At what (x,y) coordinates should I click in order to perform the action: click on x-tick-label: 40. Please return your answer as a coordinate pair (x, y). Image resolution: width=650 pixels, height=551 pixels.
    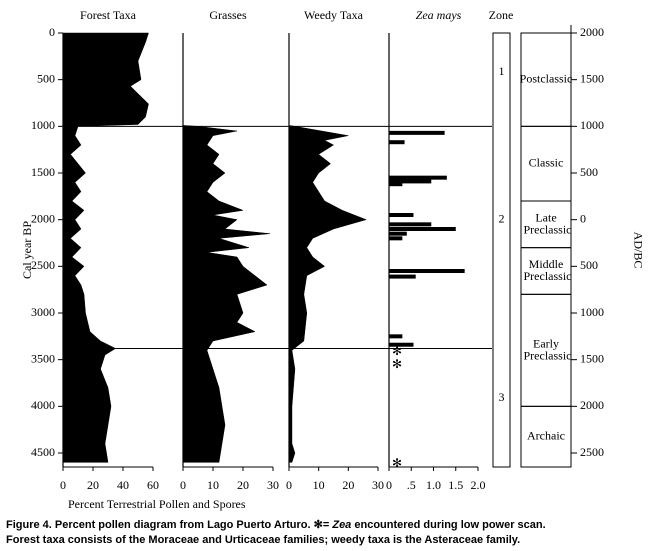
    Looking at the image, I should click on (123, 485).